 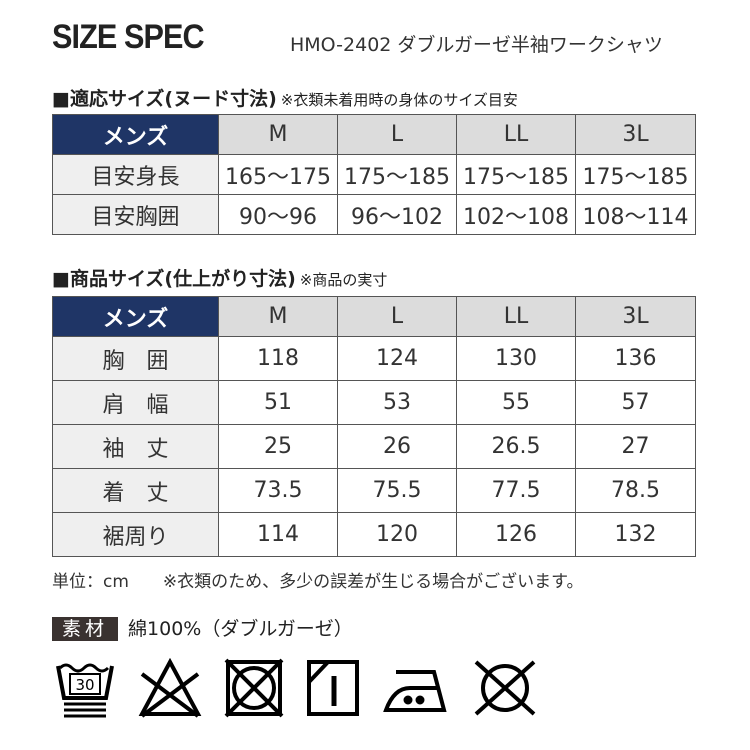 What do you see at coordinates (635, 490) in the screenshot?
I see `cell: 78.5` at bounding box center [635, 490].